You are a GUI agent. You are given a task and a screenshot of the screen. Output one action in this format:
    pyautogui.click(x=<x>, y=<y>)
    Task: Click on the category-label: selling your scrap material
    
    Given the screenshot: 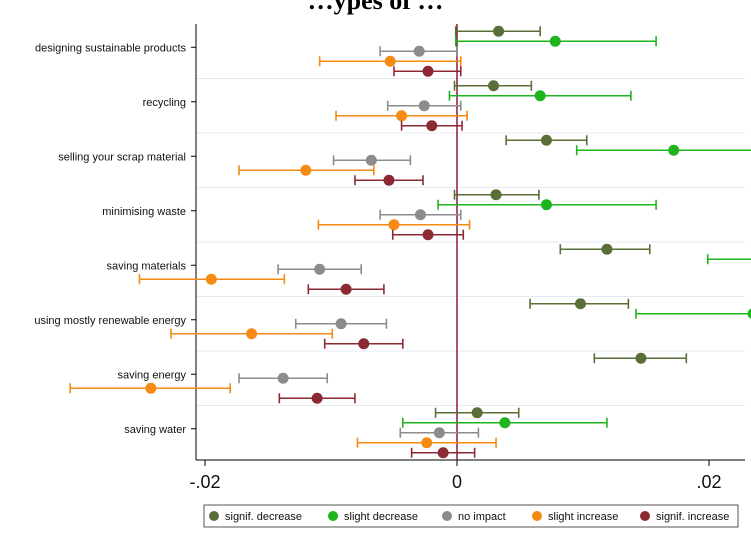 What is the action you would take?
    pyautogui.click(x=122, y=157)
    